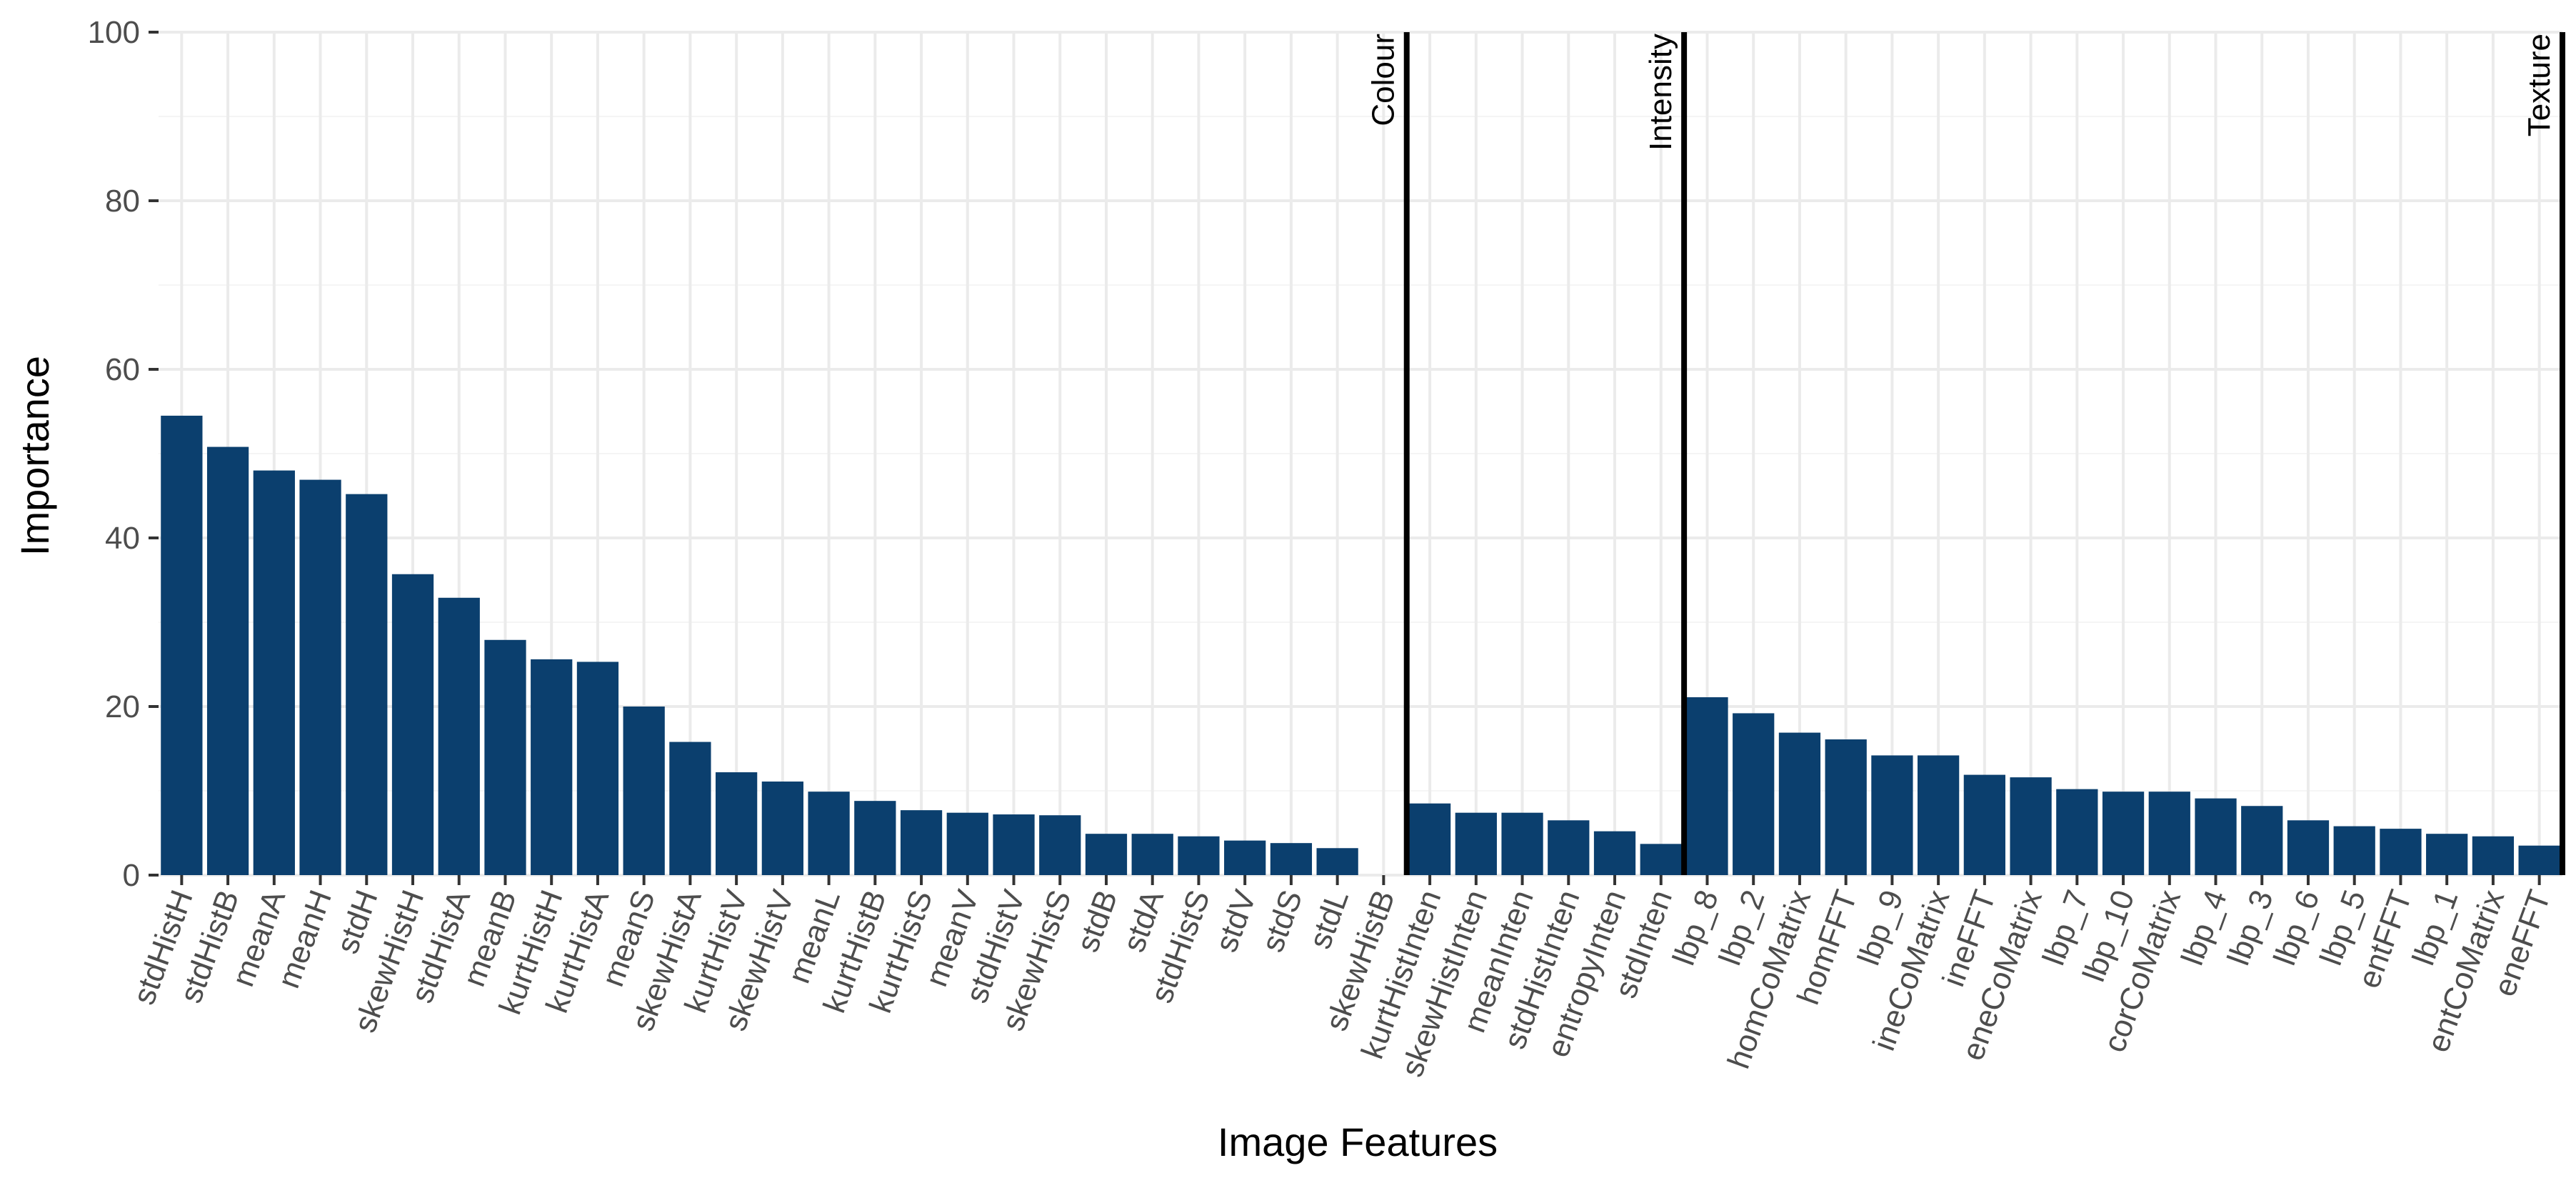 The image size is (2576, 1183). What do you see at coordinates (1383, 80) in the screenshot?
I see `group-label-colour: Colour` at bounding box center [1383, 80].